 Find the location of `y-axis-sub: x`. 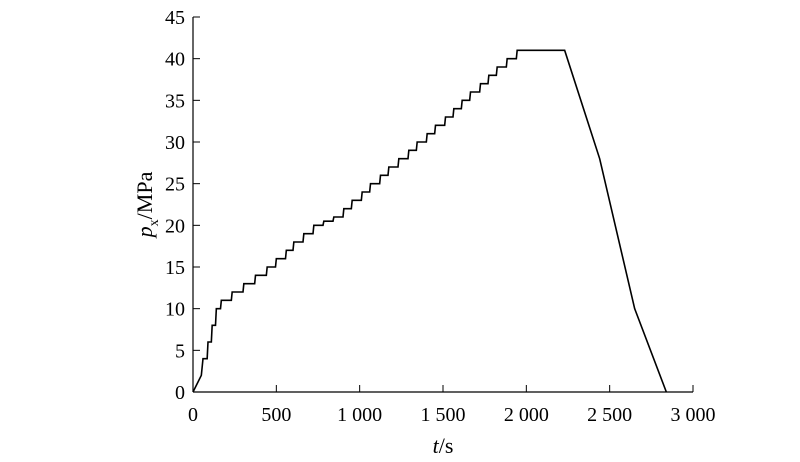

y-axis-sub: x is located at coordinates (154, 222).